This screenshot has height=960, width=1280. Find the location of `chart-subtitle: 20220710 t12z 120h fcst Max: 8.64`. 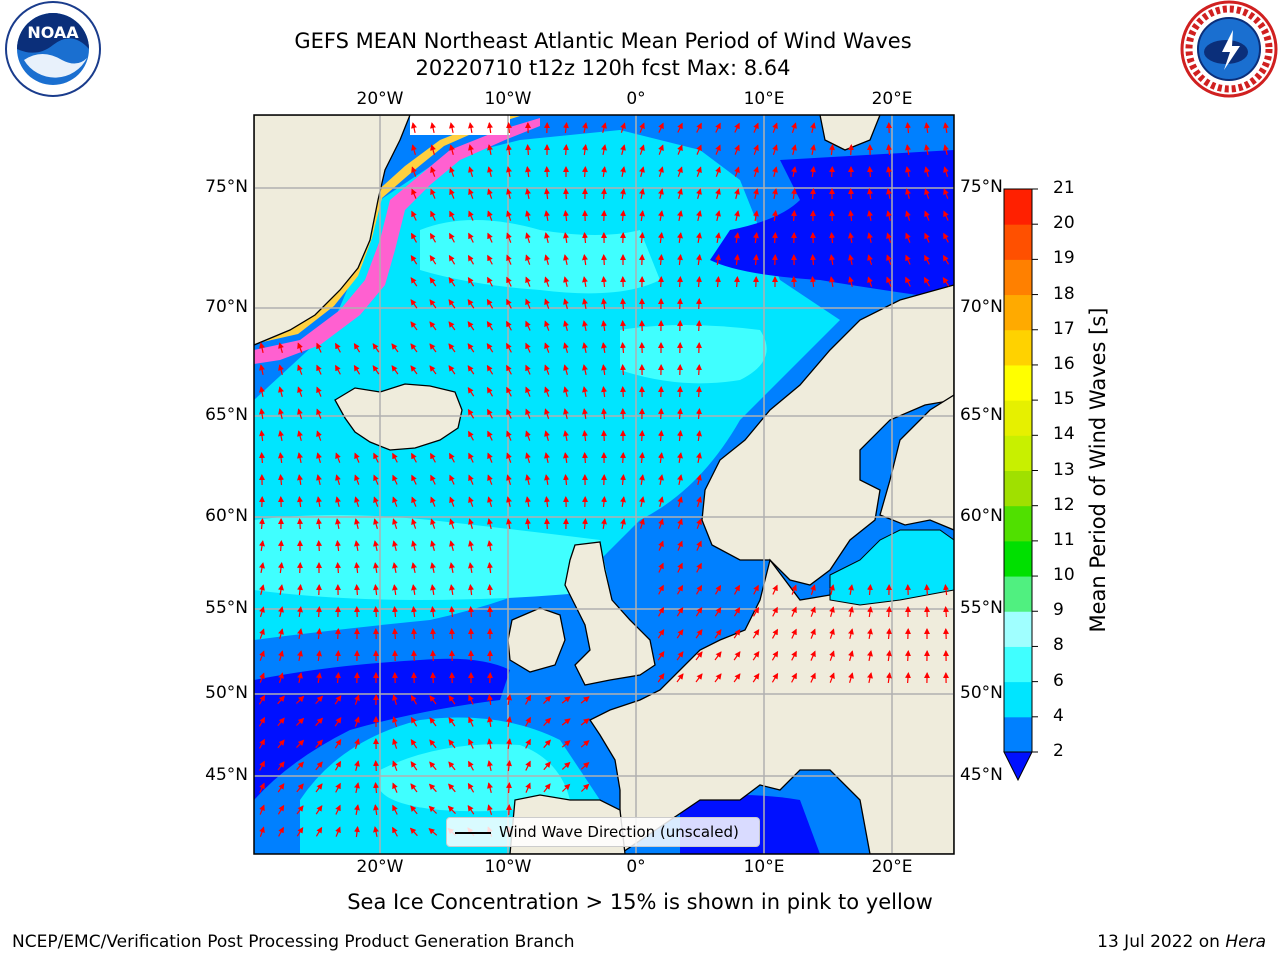

chart-subtitle: 20220710 t12z 120h fcst Max: 8.64 is located at coordinates (603, 68).